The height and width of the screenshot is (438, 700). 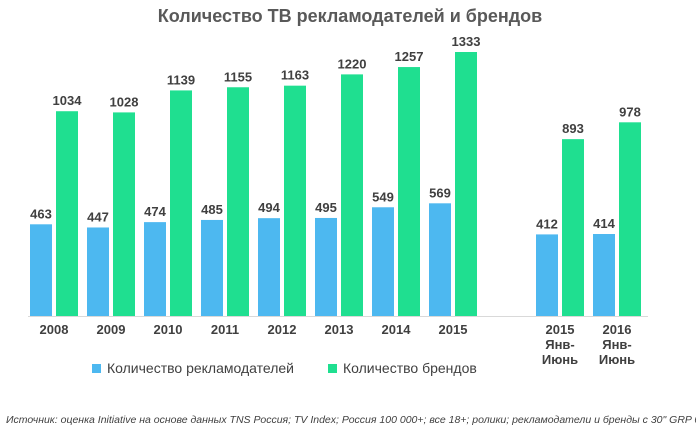 I want to click on legend-item-brands: Количество брендов, so click(x=402, y=368).